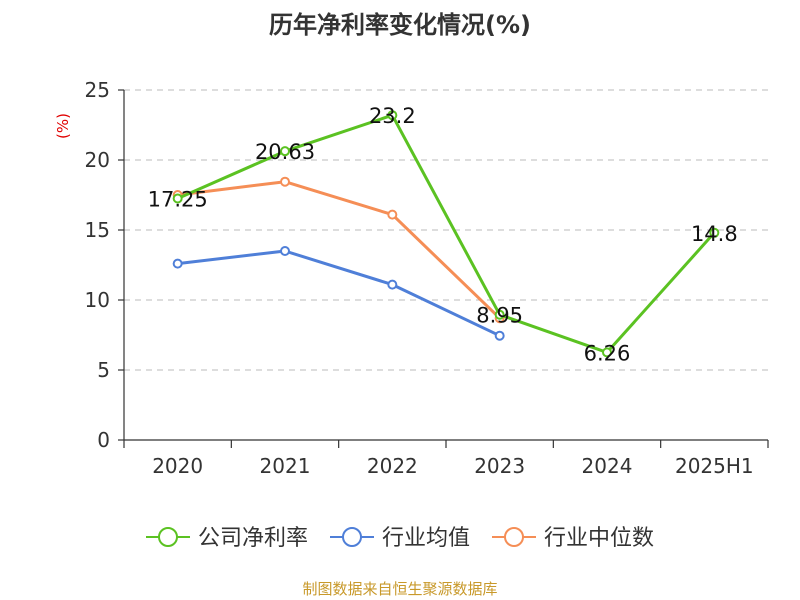 Image resolution: width=800 pixels, height=600 pixels. I want to click on y-tick-label: 20, so click(97, 160).